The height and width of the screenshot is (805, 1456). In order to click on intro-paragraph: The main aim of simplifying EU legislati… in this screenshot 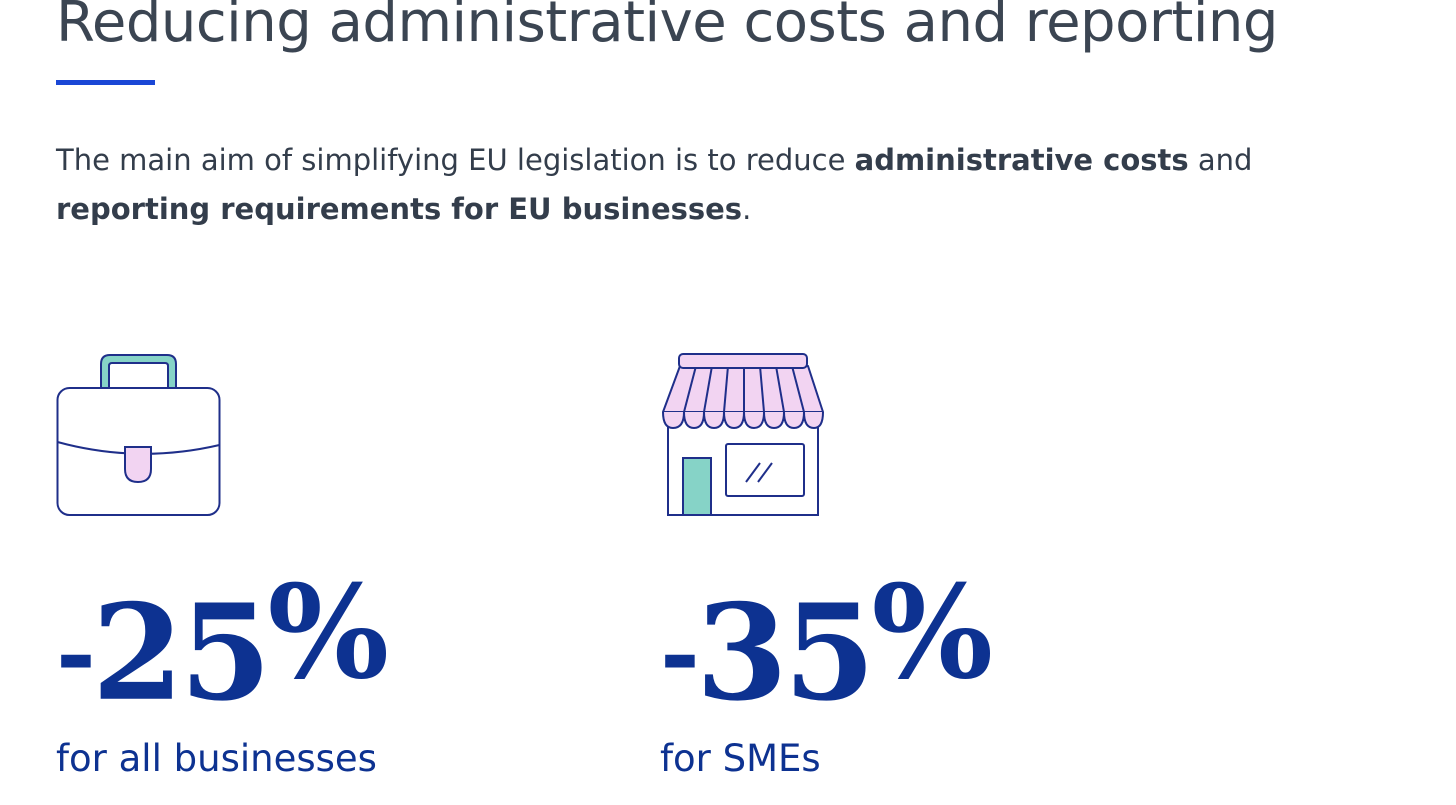, I will do `click(706, 185)`.